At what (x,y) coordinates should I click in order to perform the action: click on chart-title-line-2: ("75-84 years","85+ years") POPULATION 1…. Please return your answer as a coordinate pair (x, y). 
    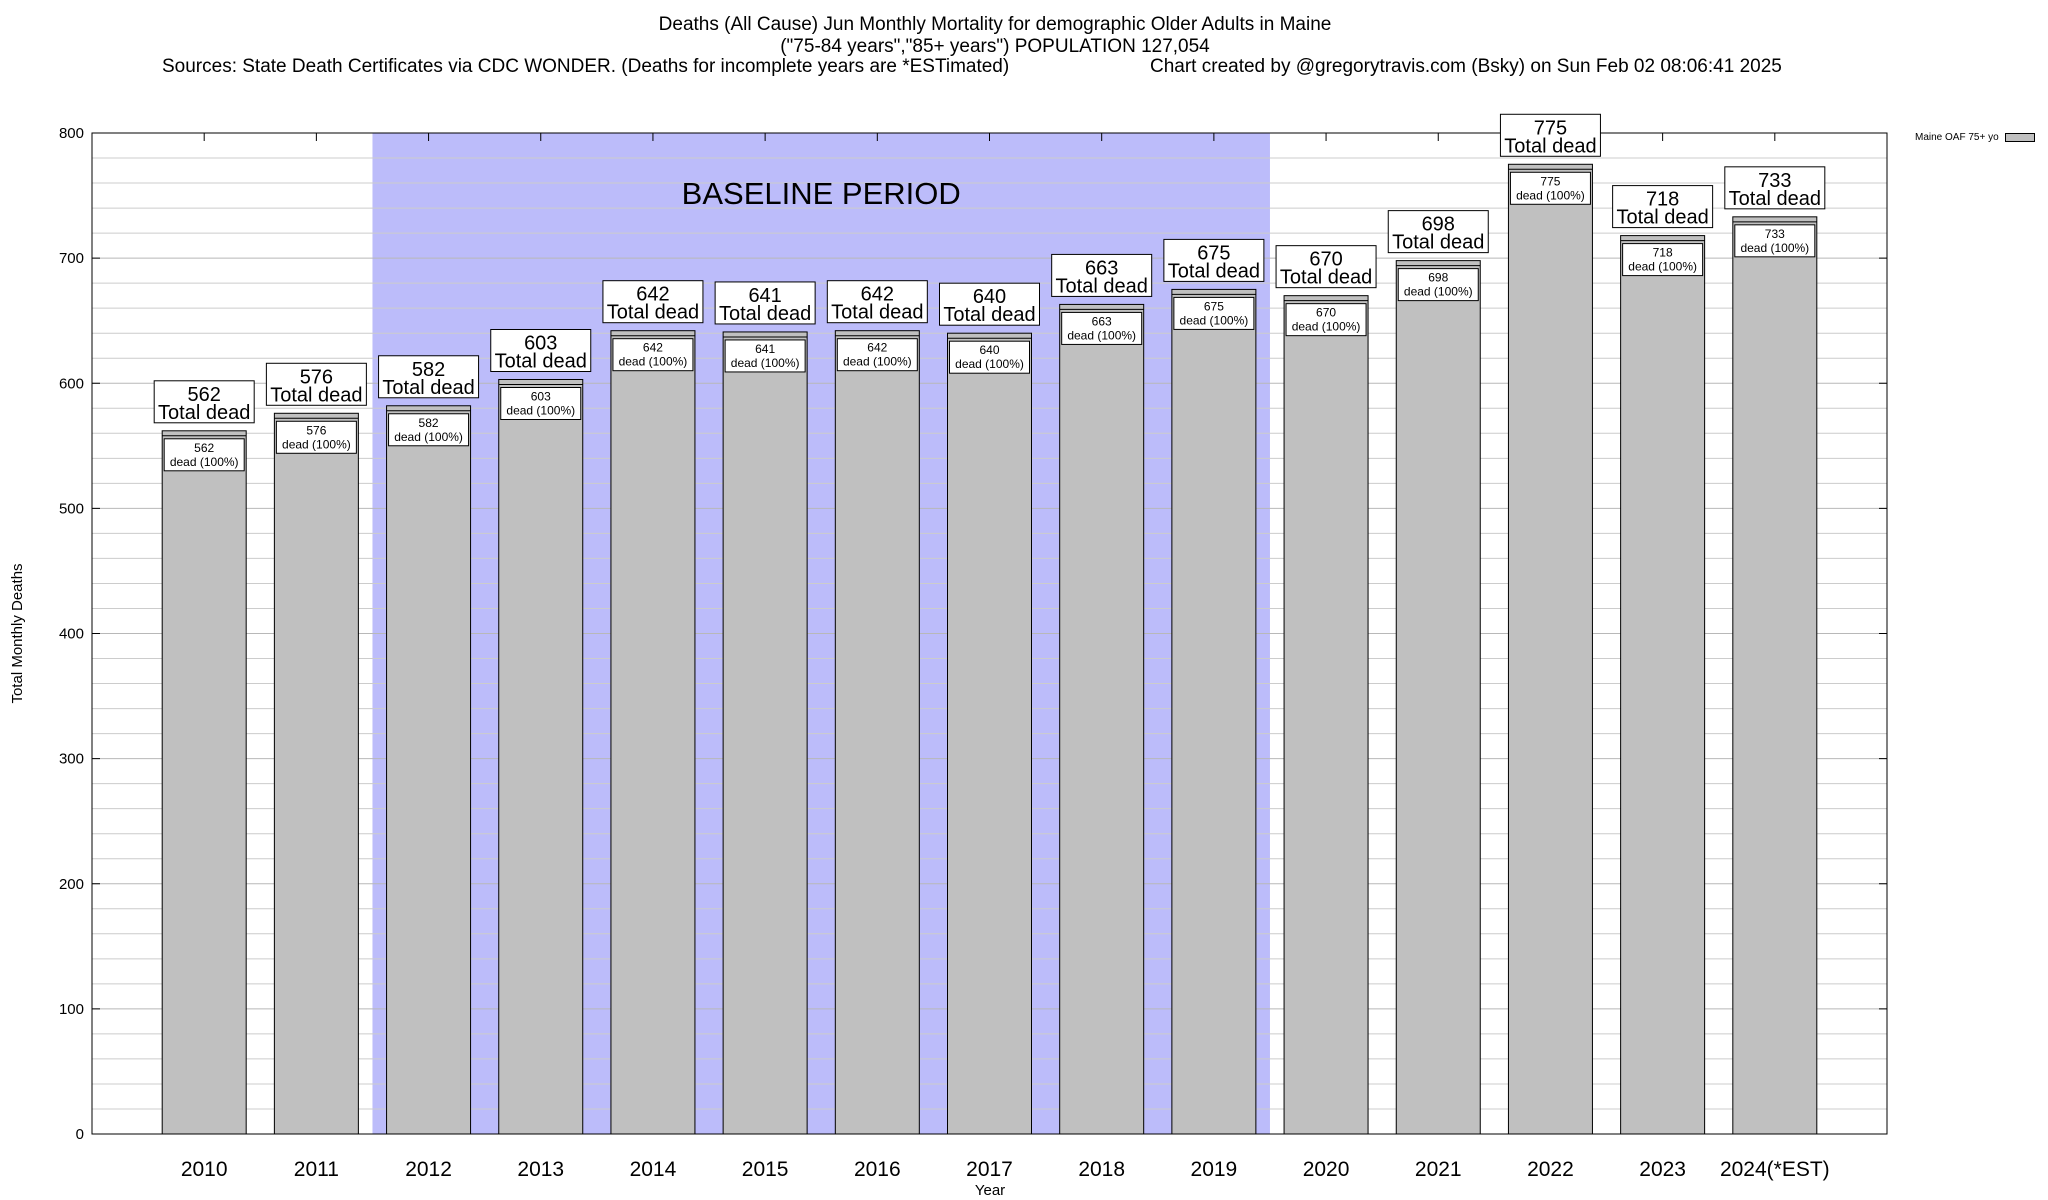
    Looking at the image, I should click on (995, 46).